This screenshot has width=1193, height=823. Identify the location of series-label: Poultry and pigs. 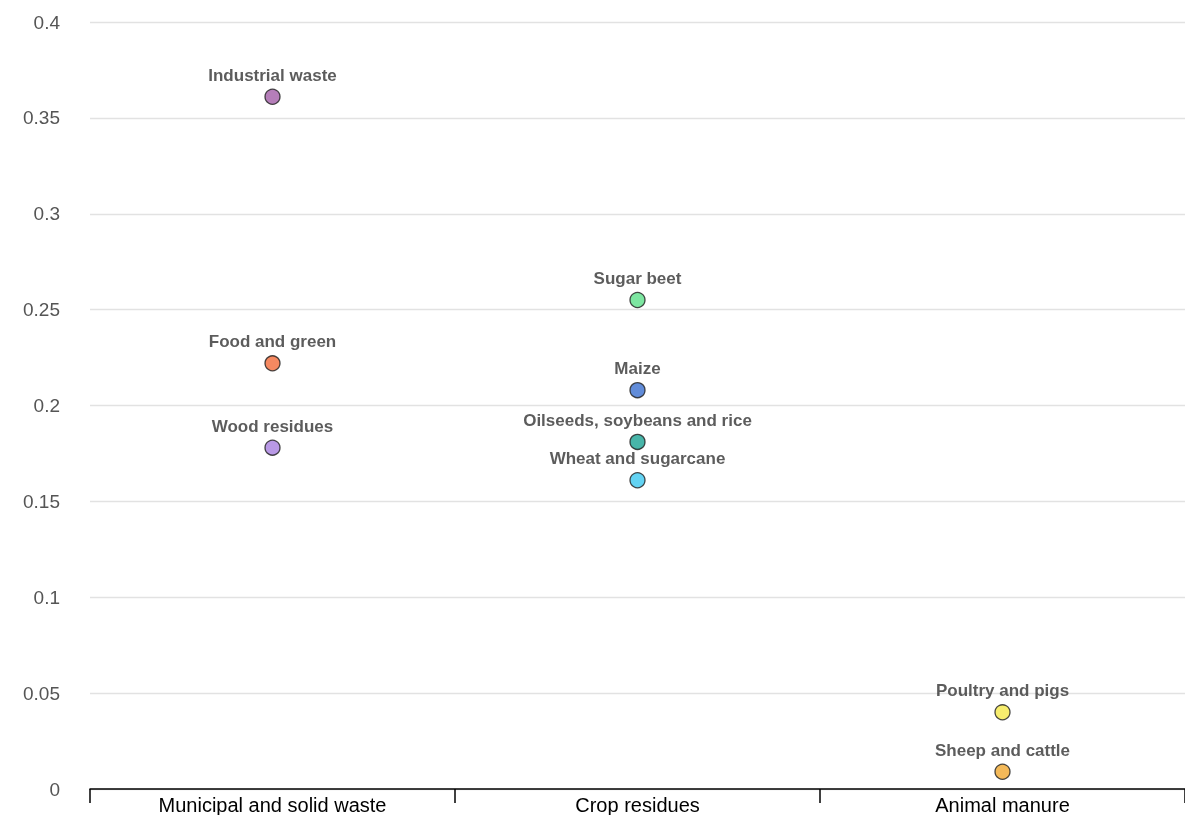
(1002, 691).